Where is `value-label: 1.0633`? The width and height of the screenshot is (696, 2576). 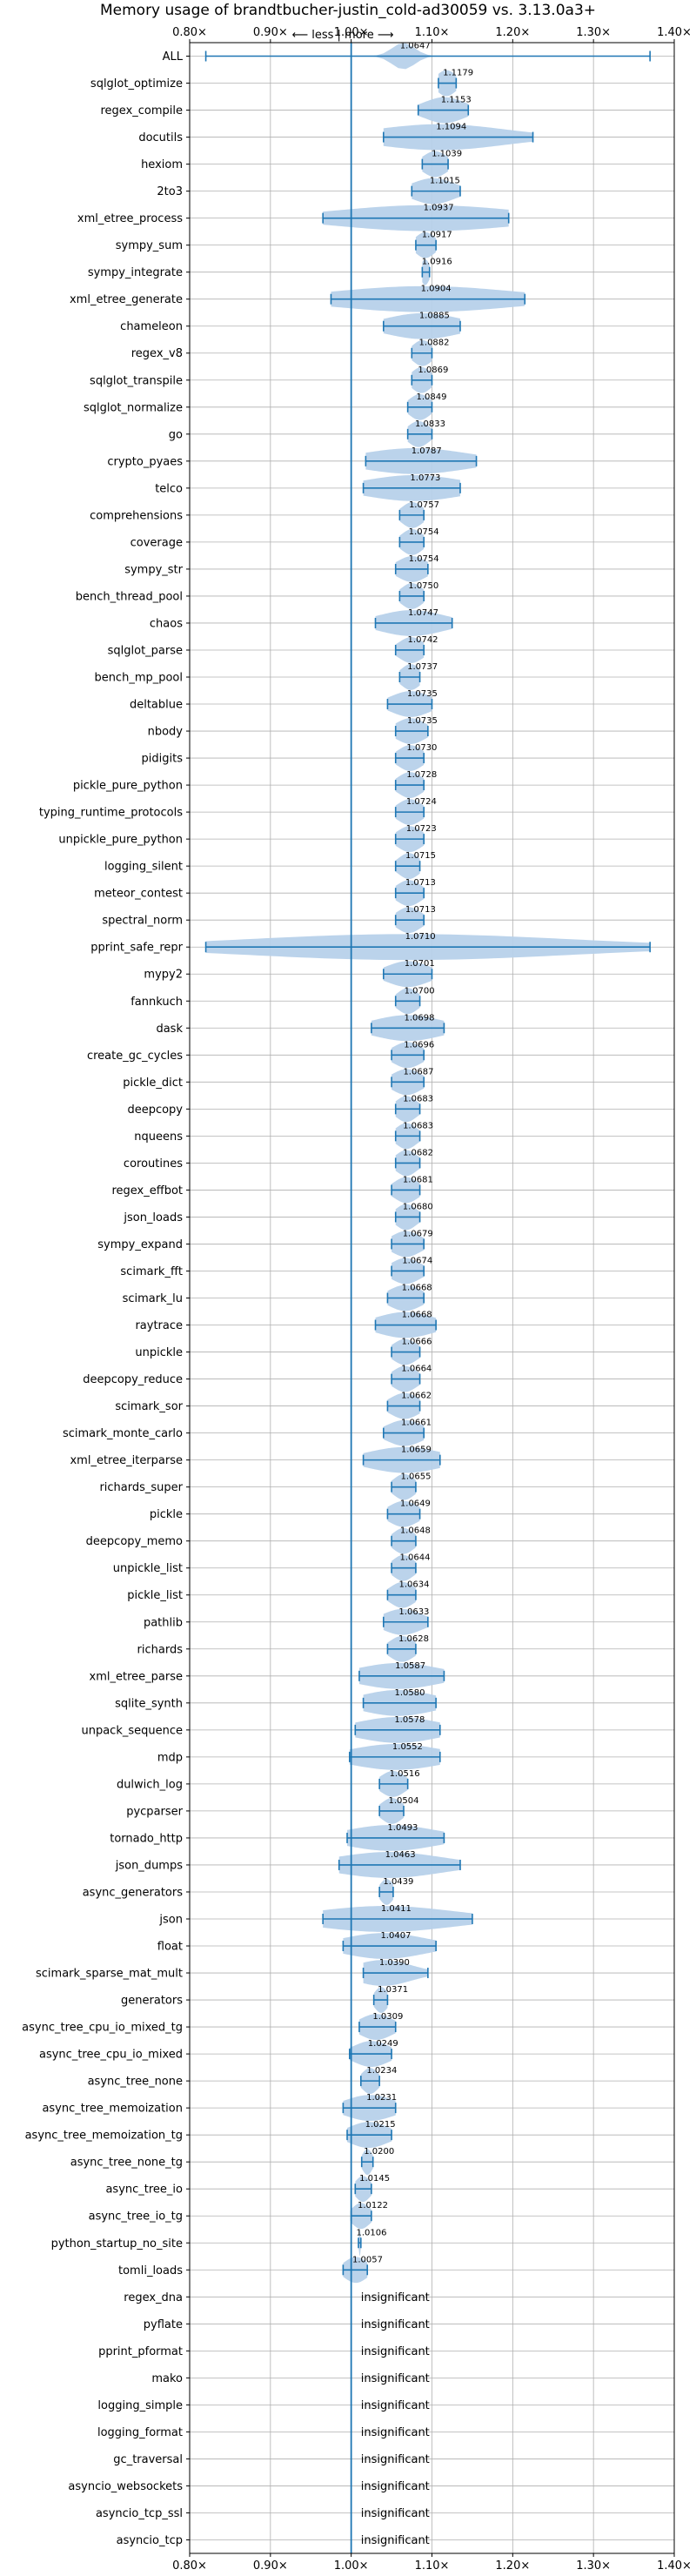
value-label: 1.0633 is located at coordinates (413, 1612).